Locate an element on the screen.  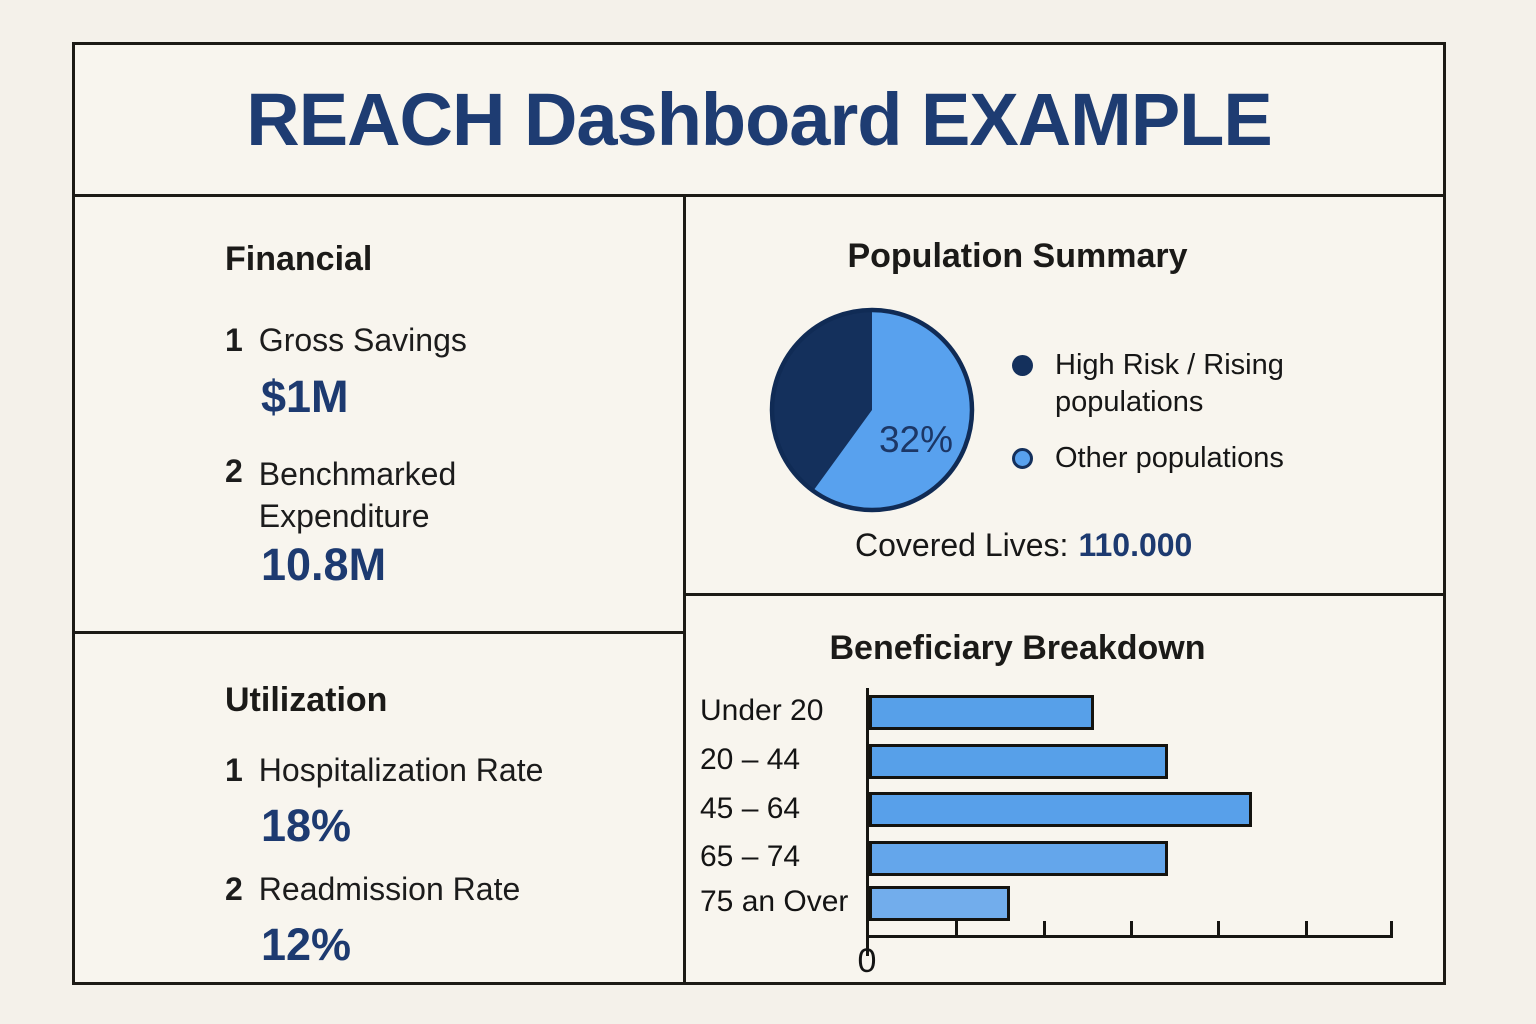
covered-lives-line: Covered Lives: 110.000 is located at coordinates (1023, 545).